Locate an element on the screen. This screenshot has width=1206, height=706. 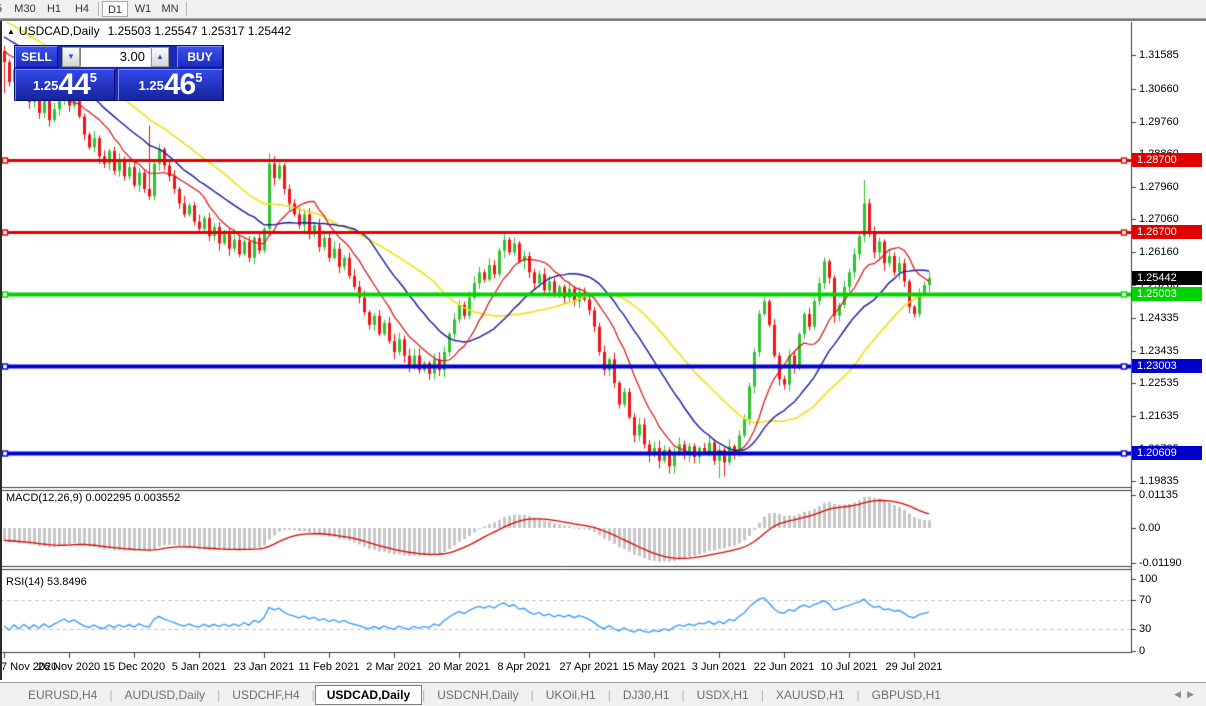
window-left-border is located at coordinates (1, 350).